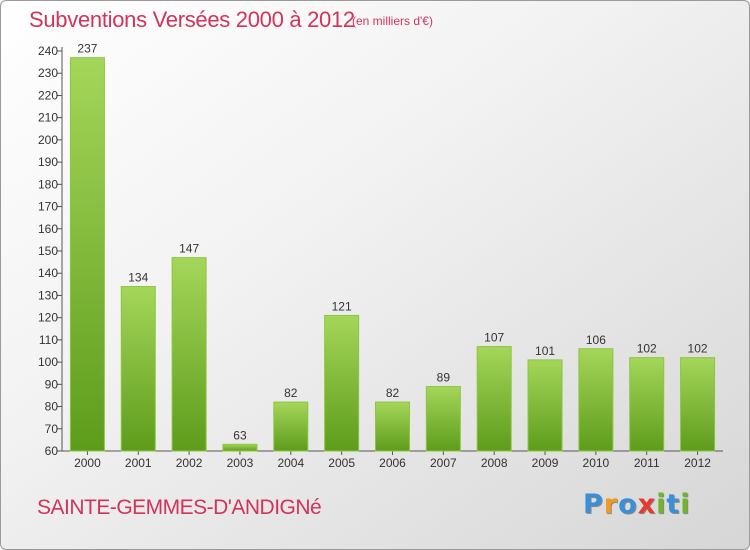 This screenshot has width=750, height=550. What do you see at coordinates (697, 463) in the screenshot?
I see `x-tick-label-2012: 2012` at bounding box center [697, 463].